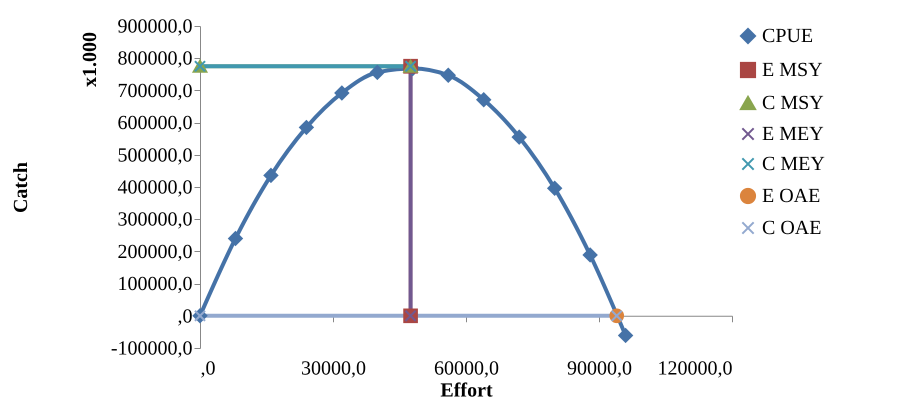  What do you see at coordinates (155, 251) in the screenshot?
I see `y-tick-label: 200000,0` at bounding box center [155, 251].